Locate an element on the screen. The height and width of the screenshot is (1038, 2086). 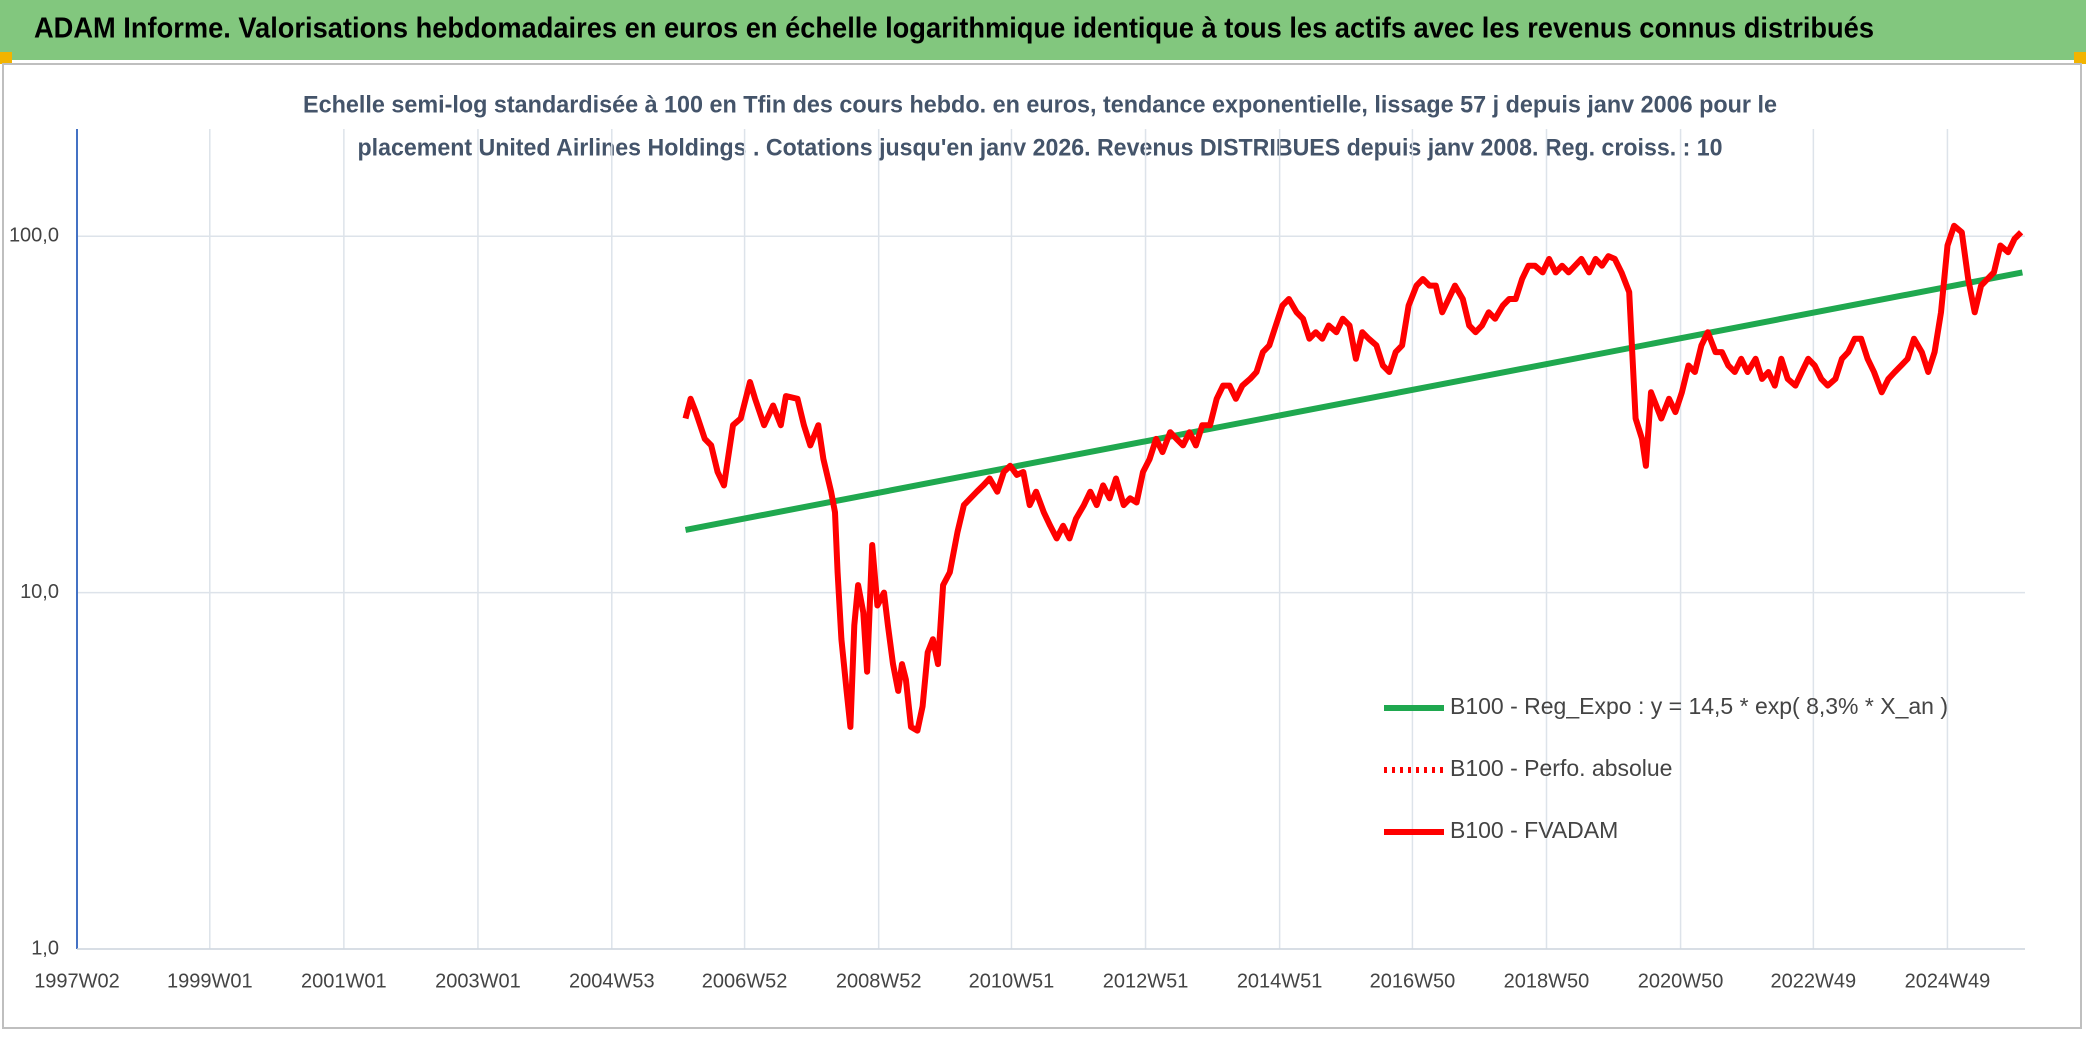
x-tick-label: 2014W51 is located at coordinates (1280, 981).